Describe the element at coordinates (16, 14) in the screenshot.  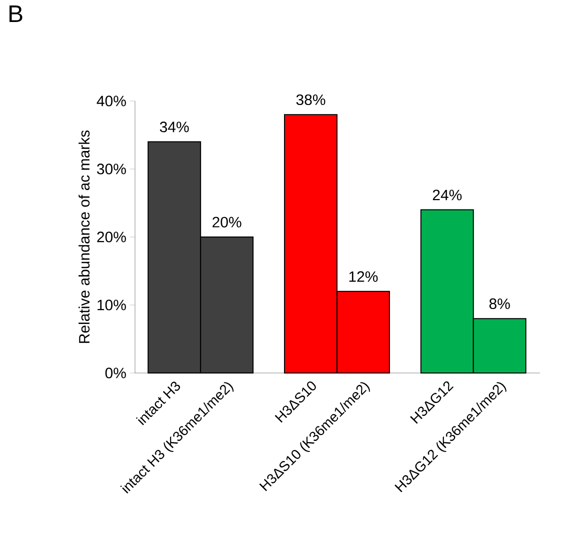
I see `text: B` at that location.